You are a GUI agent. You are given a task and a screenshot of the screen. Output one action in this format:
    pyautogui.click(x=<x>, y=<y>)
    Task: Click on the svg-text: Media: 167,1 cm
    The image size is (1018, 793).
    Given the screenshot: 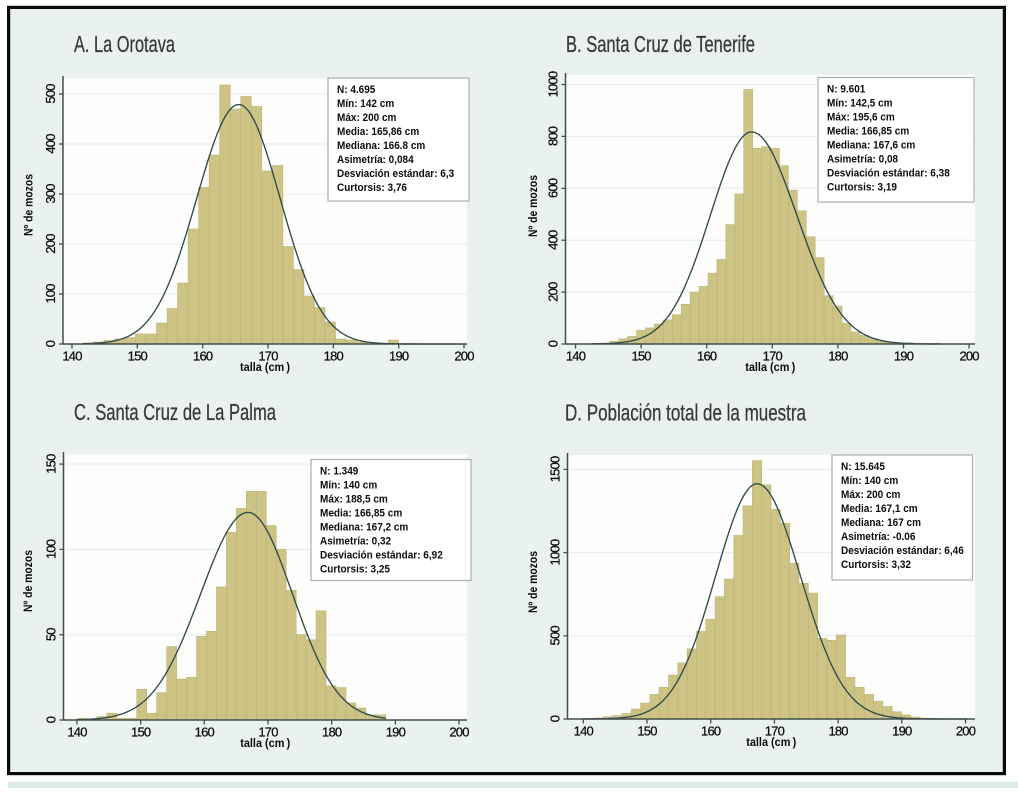 What is the action you would take?
    pyautogui.click(x=879, y=508)
    